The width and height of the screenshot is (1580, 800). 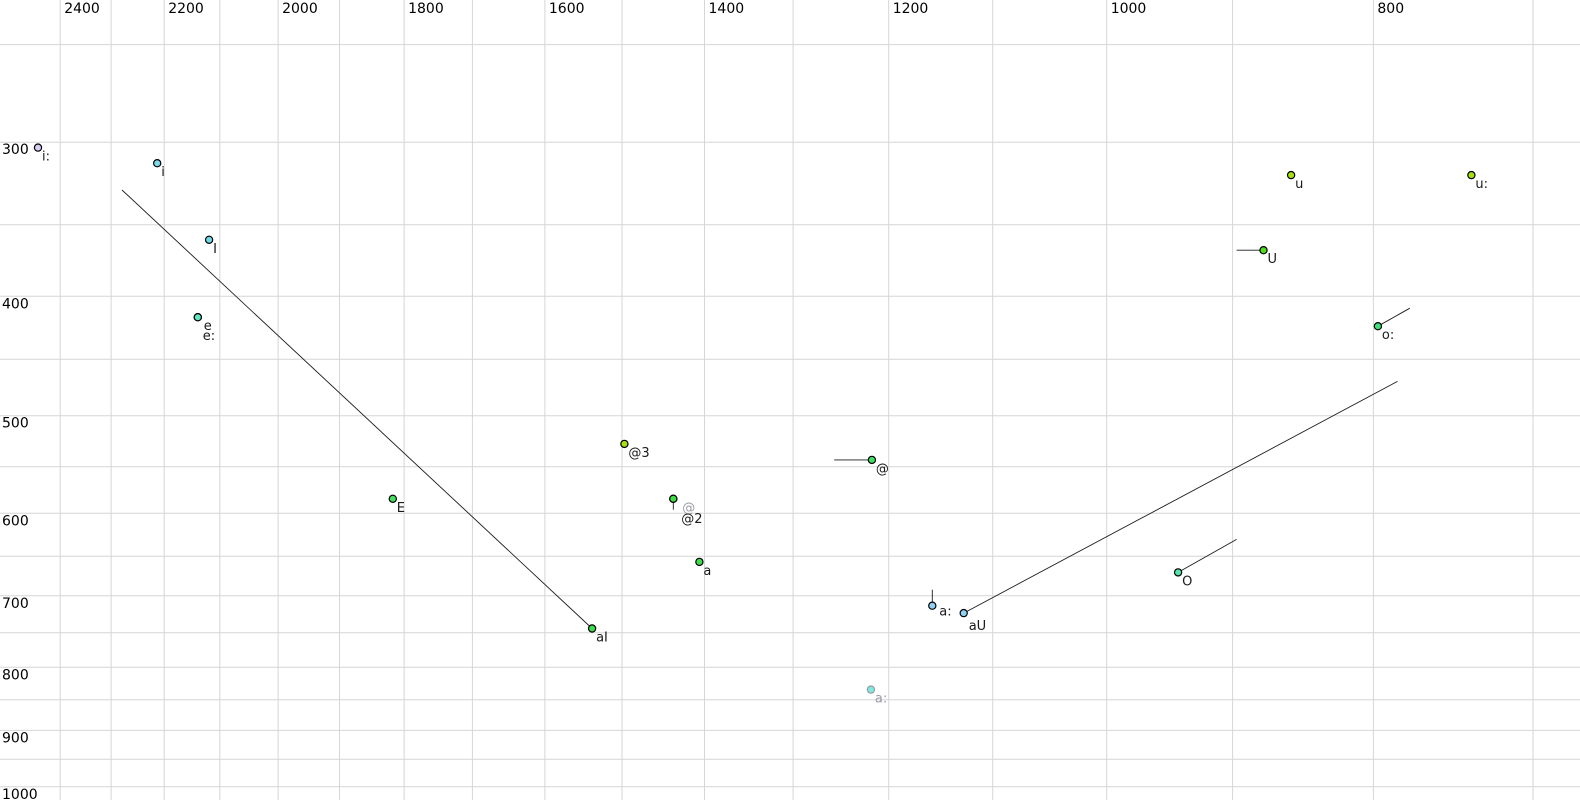 What do you see at coordinates (15, 150) in the screenshot?
I see `y-tick-label-300: 300` at bounding box center [15, 150].